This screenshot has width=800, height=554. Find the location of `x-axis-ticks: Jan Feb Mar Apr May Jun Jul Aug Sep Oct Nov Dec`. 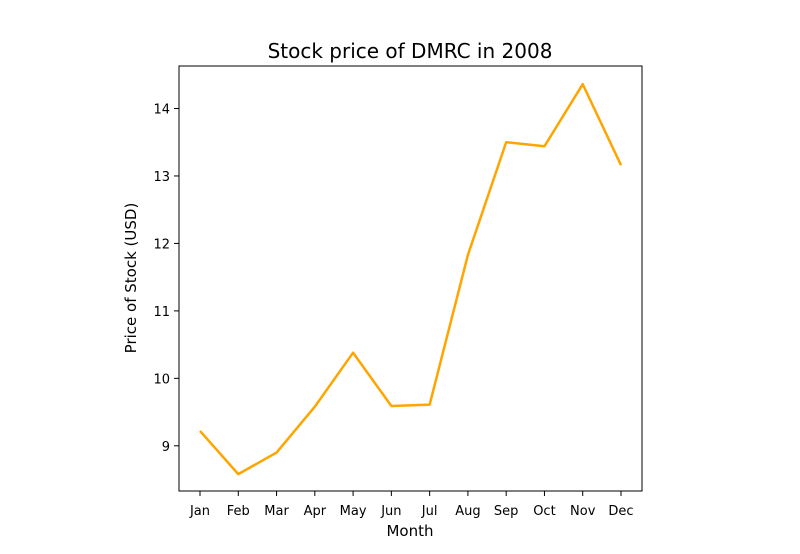

x-axis-ticks: Jan Feb Mar Apr May Jun Jul Aug Sep Oct Nov Dec is located at coordinates (411, 505).